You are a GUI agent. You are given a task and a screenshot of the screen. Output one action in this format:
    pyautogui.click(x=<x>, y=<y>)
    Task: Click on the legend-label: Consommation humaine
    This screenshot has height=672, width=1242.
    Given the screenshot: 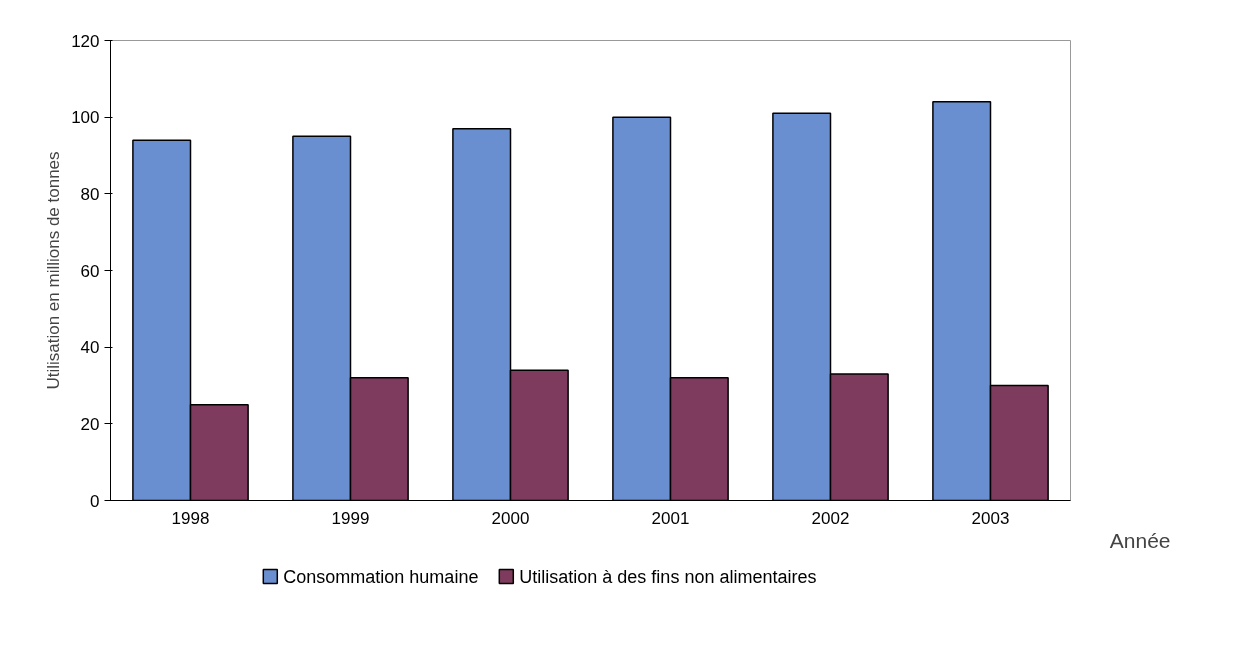 What is the action you would take?
    pyautogui.click(x=381, y=576)
    